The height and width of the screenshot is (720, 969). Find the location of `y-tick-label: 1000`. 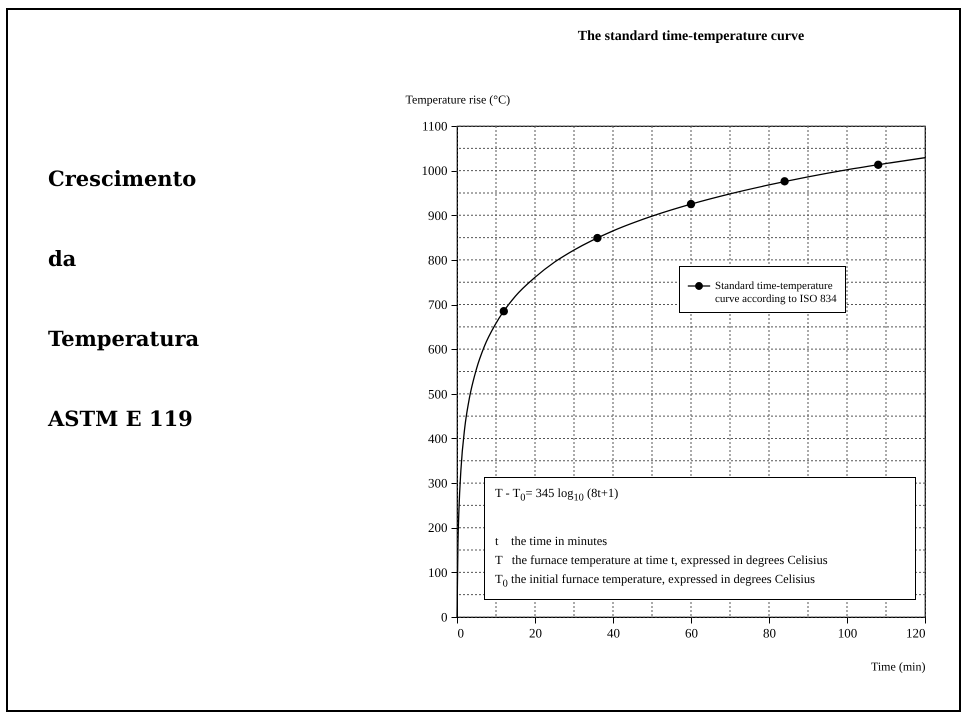

y-tick-label: 1000 is located at coordinates (435, 170).